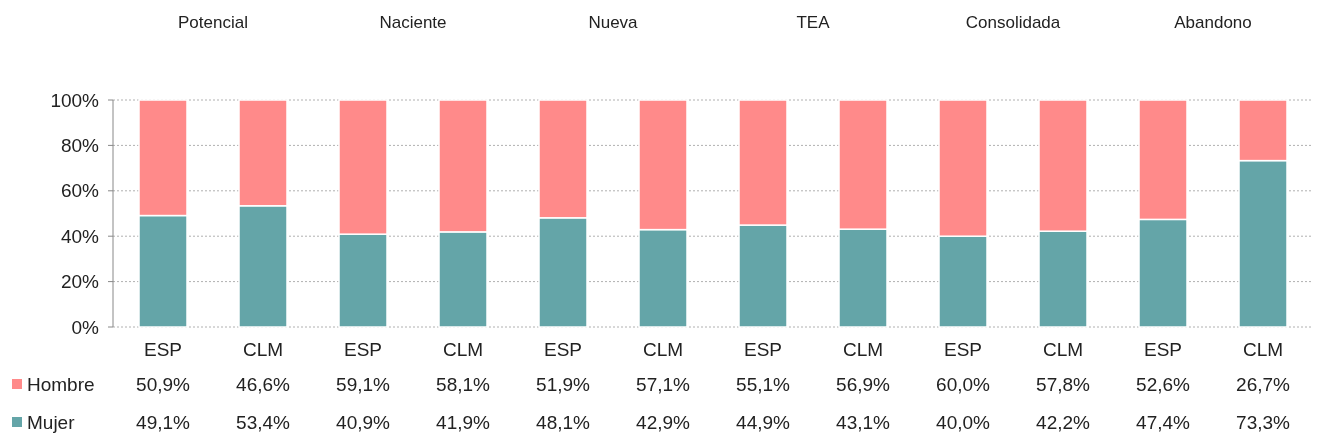  I want to click on data-label: 60,0%, so click(963, 384).